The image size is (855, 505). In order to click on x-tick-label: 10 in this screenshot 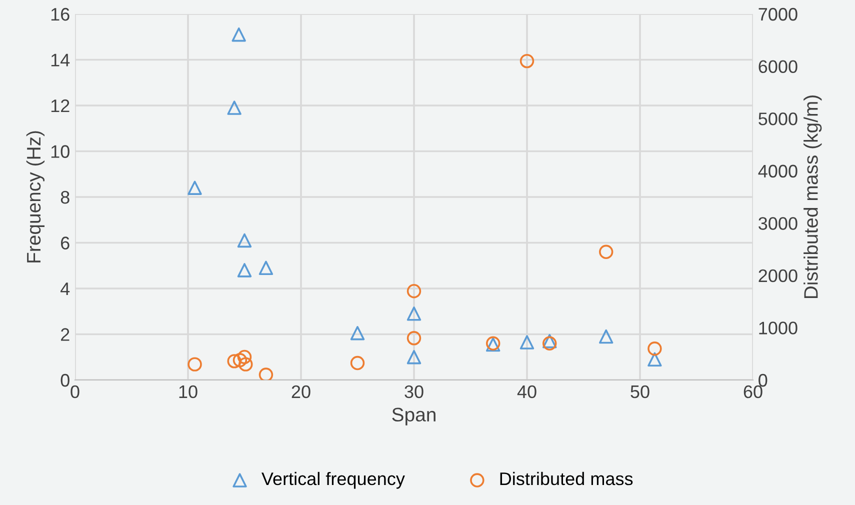, I will do `click(188, 391)`.